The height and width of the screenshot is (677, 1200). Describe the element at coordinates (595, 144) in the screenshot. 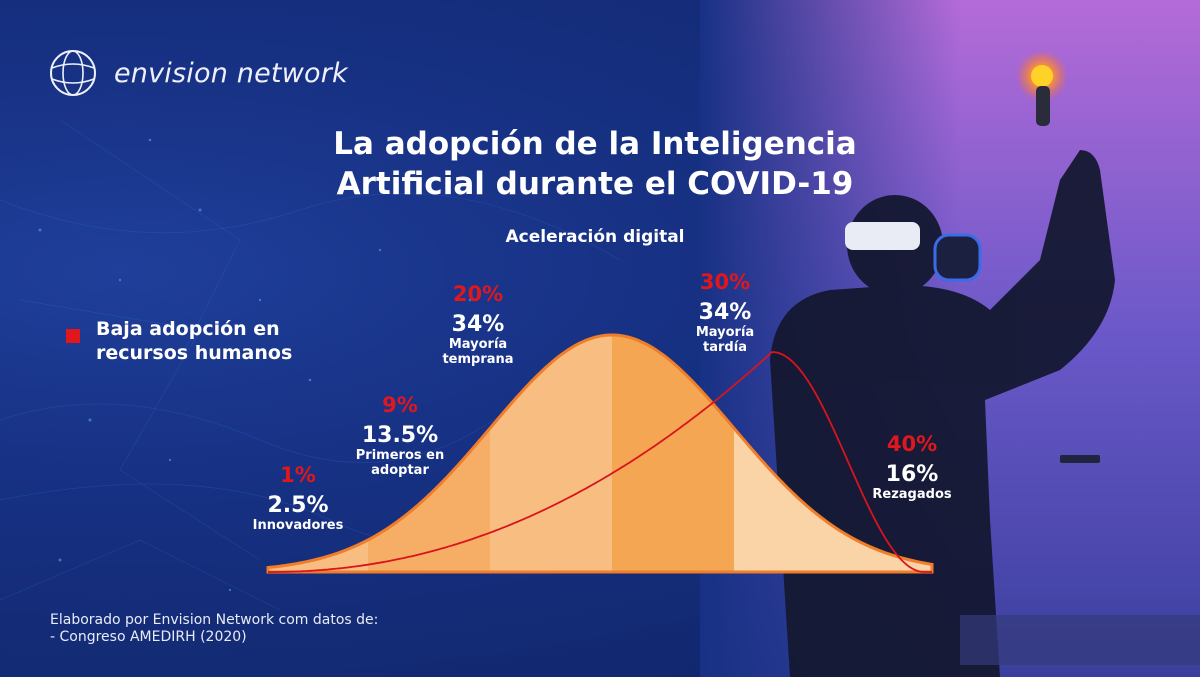

I see `title-line-1: La adopción de la Inteligencia` at that location.